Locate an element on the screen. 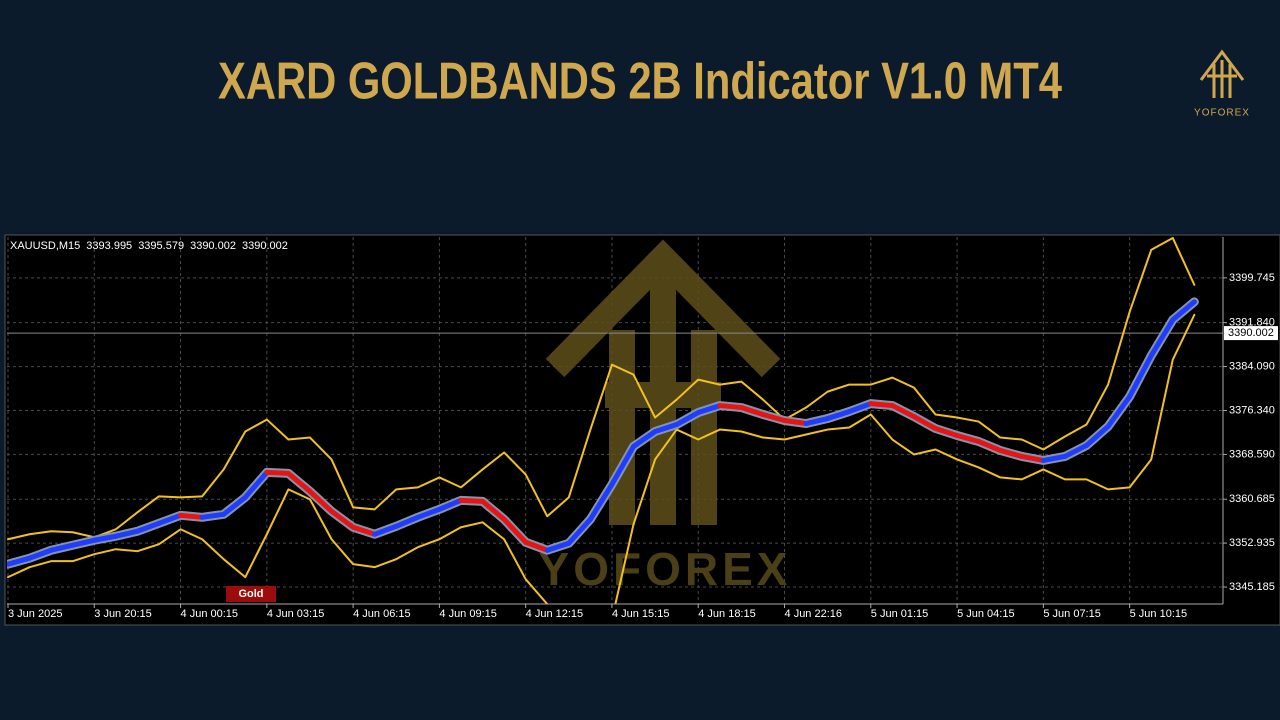  watermark-text: YOFOREX is located at coordinates (665, 569).